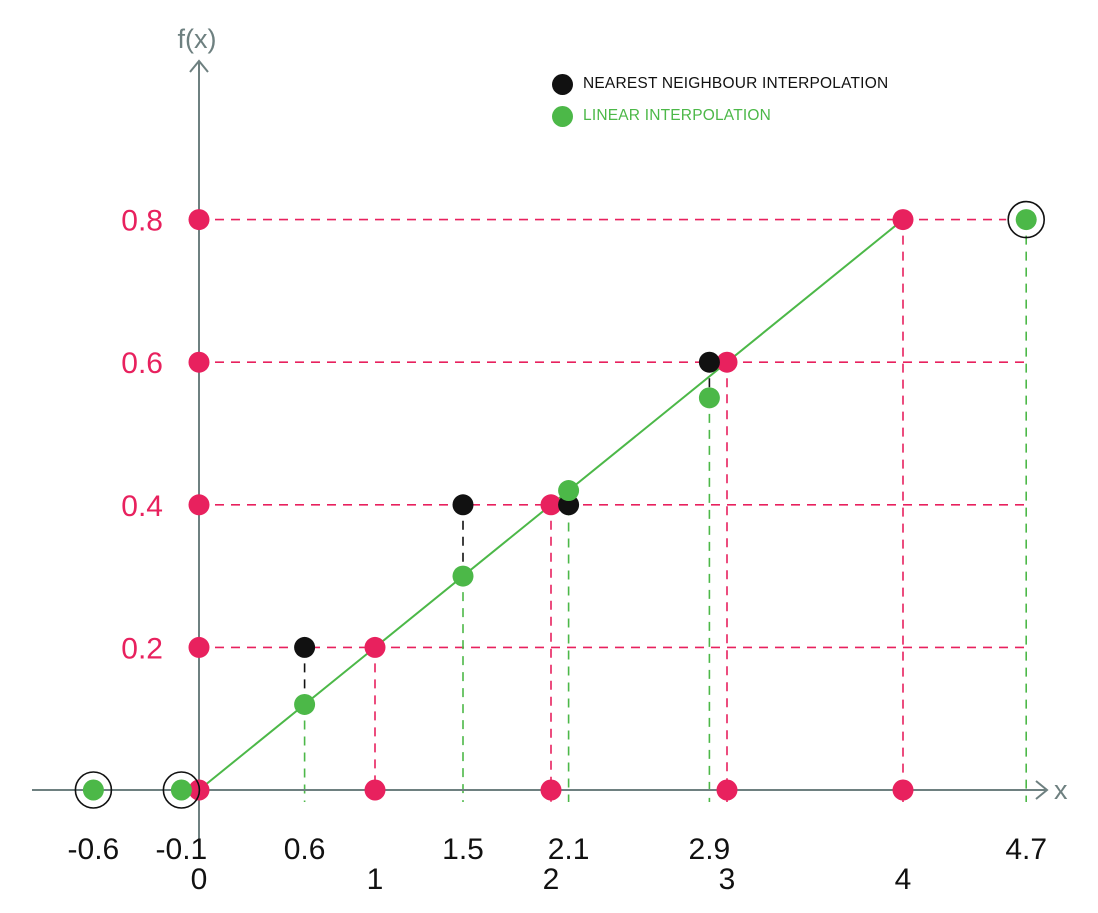 The height and width of the screenshot is (913, 1098). I want to click on x-tick-label-upper: 0.6, so click(305, 849).